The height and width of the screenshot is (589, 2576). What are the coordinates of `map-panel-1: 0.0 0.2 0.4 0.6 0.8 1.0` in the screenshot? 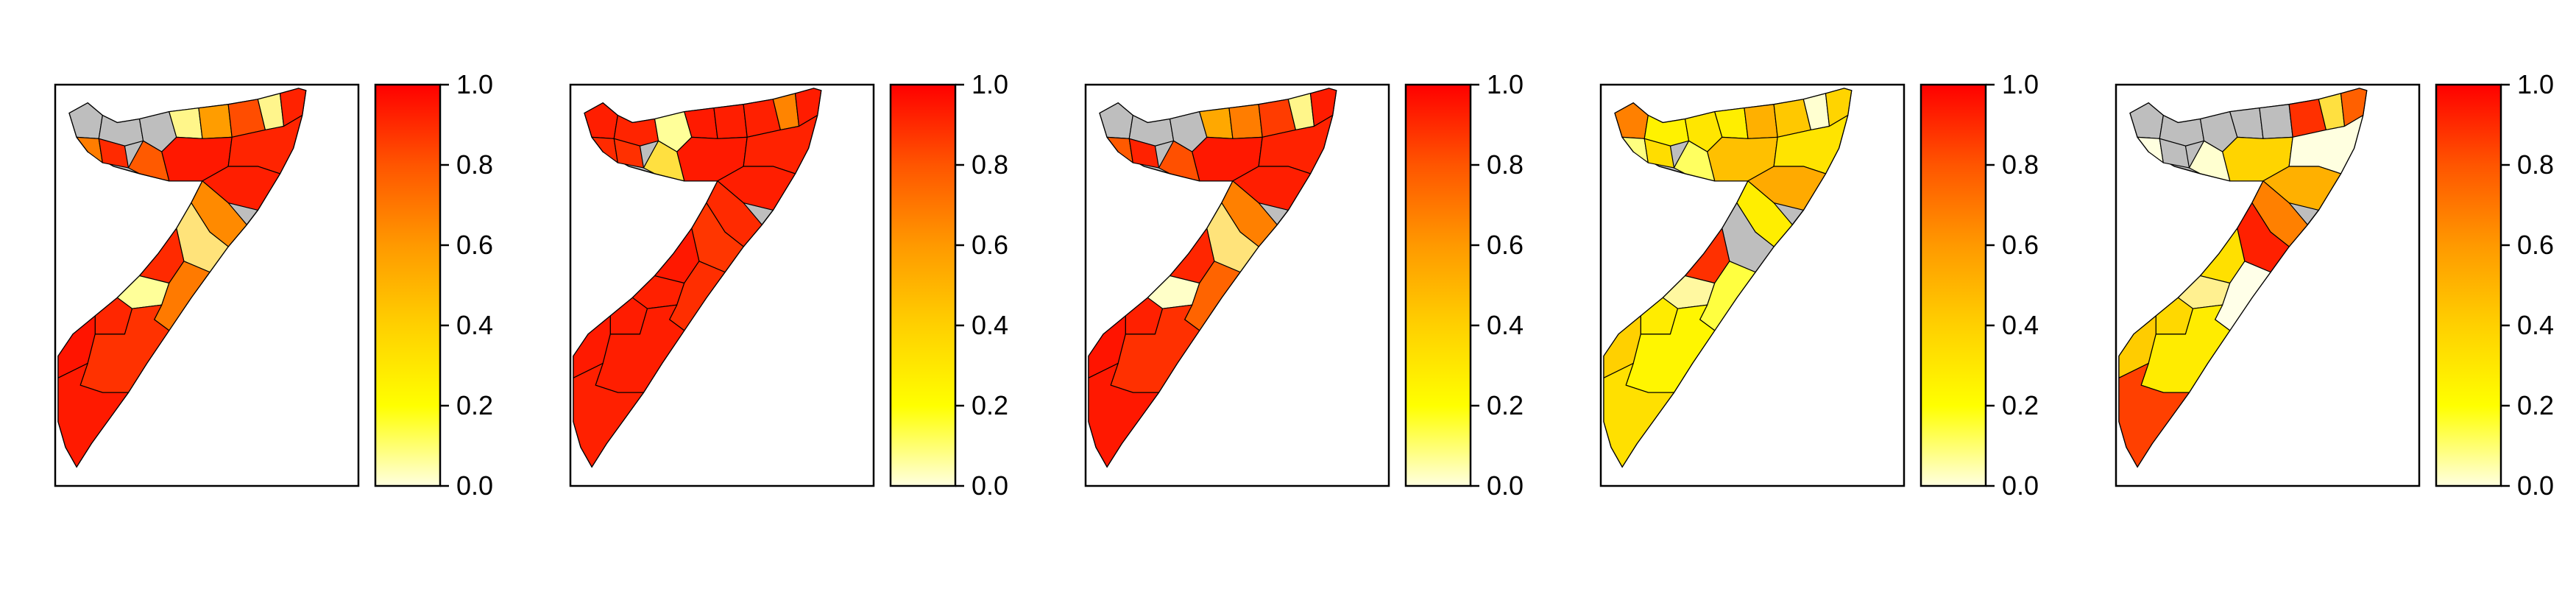 It's located at (273, 285).